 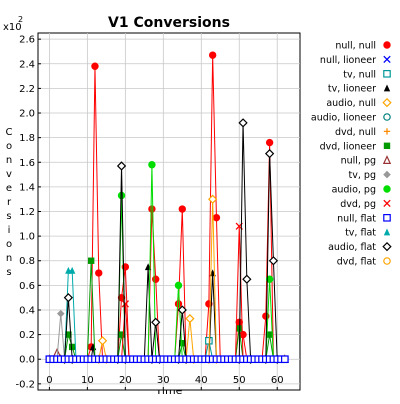 I want to click on y-tick-label: 0.6, so click(x=27, y=286).